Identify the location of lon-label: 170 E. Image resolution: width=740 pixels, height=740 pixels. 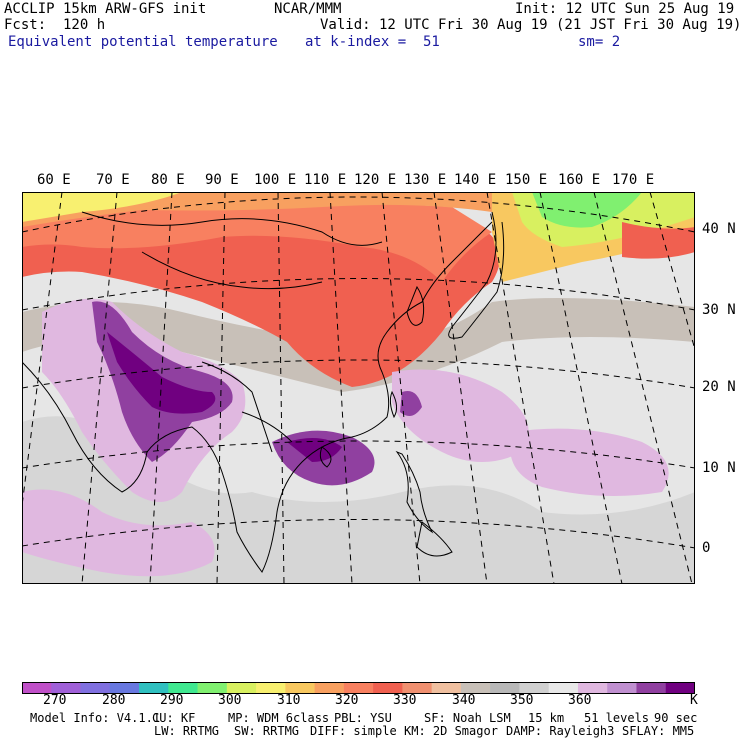
(633, 180).